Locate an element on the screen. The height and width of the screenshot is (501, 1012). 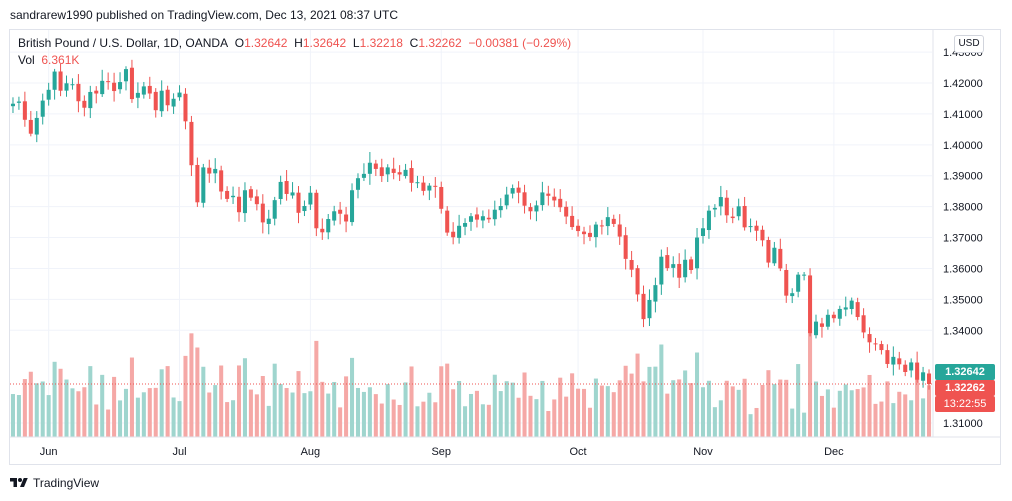
price-tick-label: 1.40000 is located at coordinates (963, 146).